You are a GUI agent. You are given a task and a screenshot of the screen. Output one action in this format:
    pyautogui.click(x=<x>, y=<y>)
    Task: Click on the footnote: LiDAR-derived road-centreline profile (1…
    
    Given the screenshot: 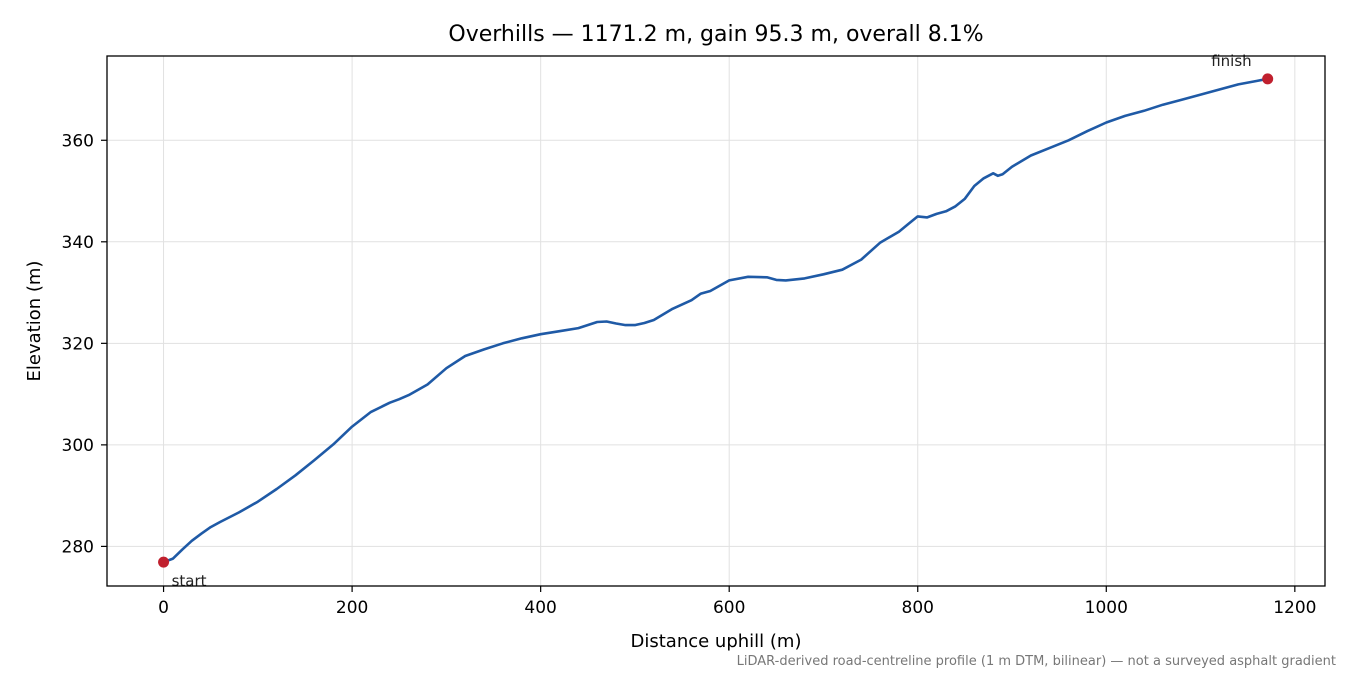 What is the action you would take?
    pyautogui.click(x=1036, y=661)
    